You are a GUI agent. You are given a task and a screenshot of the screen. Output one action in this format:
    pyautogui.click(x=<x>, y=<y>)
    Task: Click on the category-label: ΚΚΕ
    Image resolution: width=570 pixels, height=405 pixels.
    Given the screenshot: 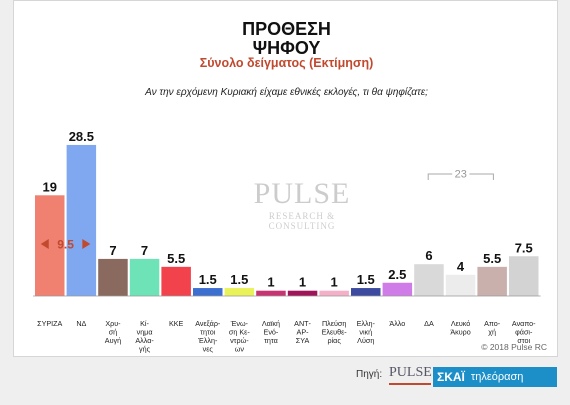 What is the action you would take?
    pyautogui.click(x=176, y=323)
    